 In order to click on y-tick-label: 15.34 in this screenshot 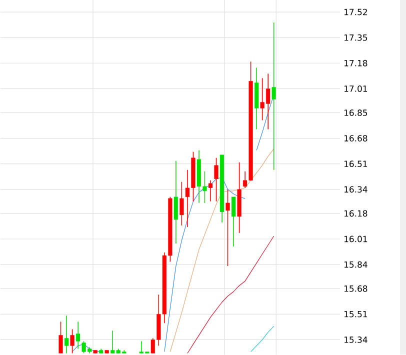, I will do `click(356, 340)`.